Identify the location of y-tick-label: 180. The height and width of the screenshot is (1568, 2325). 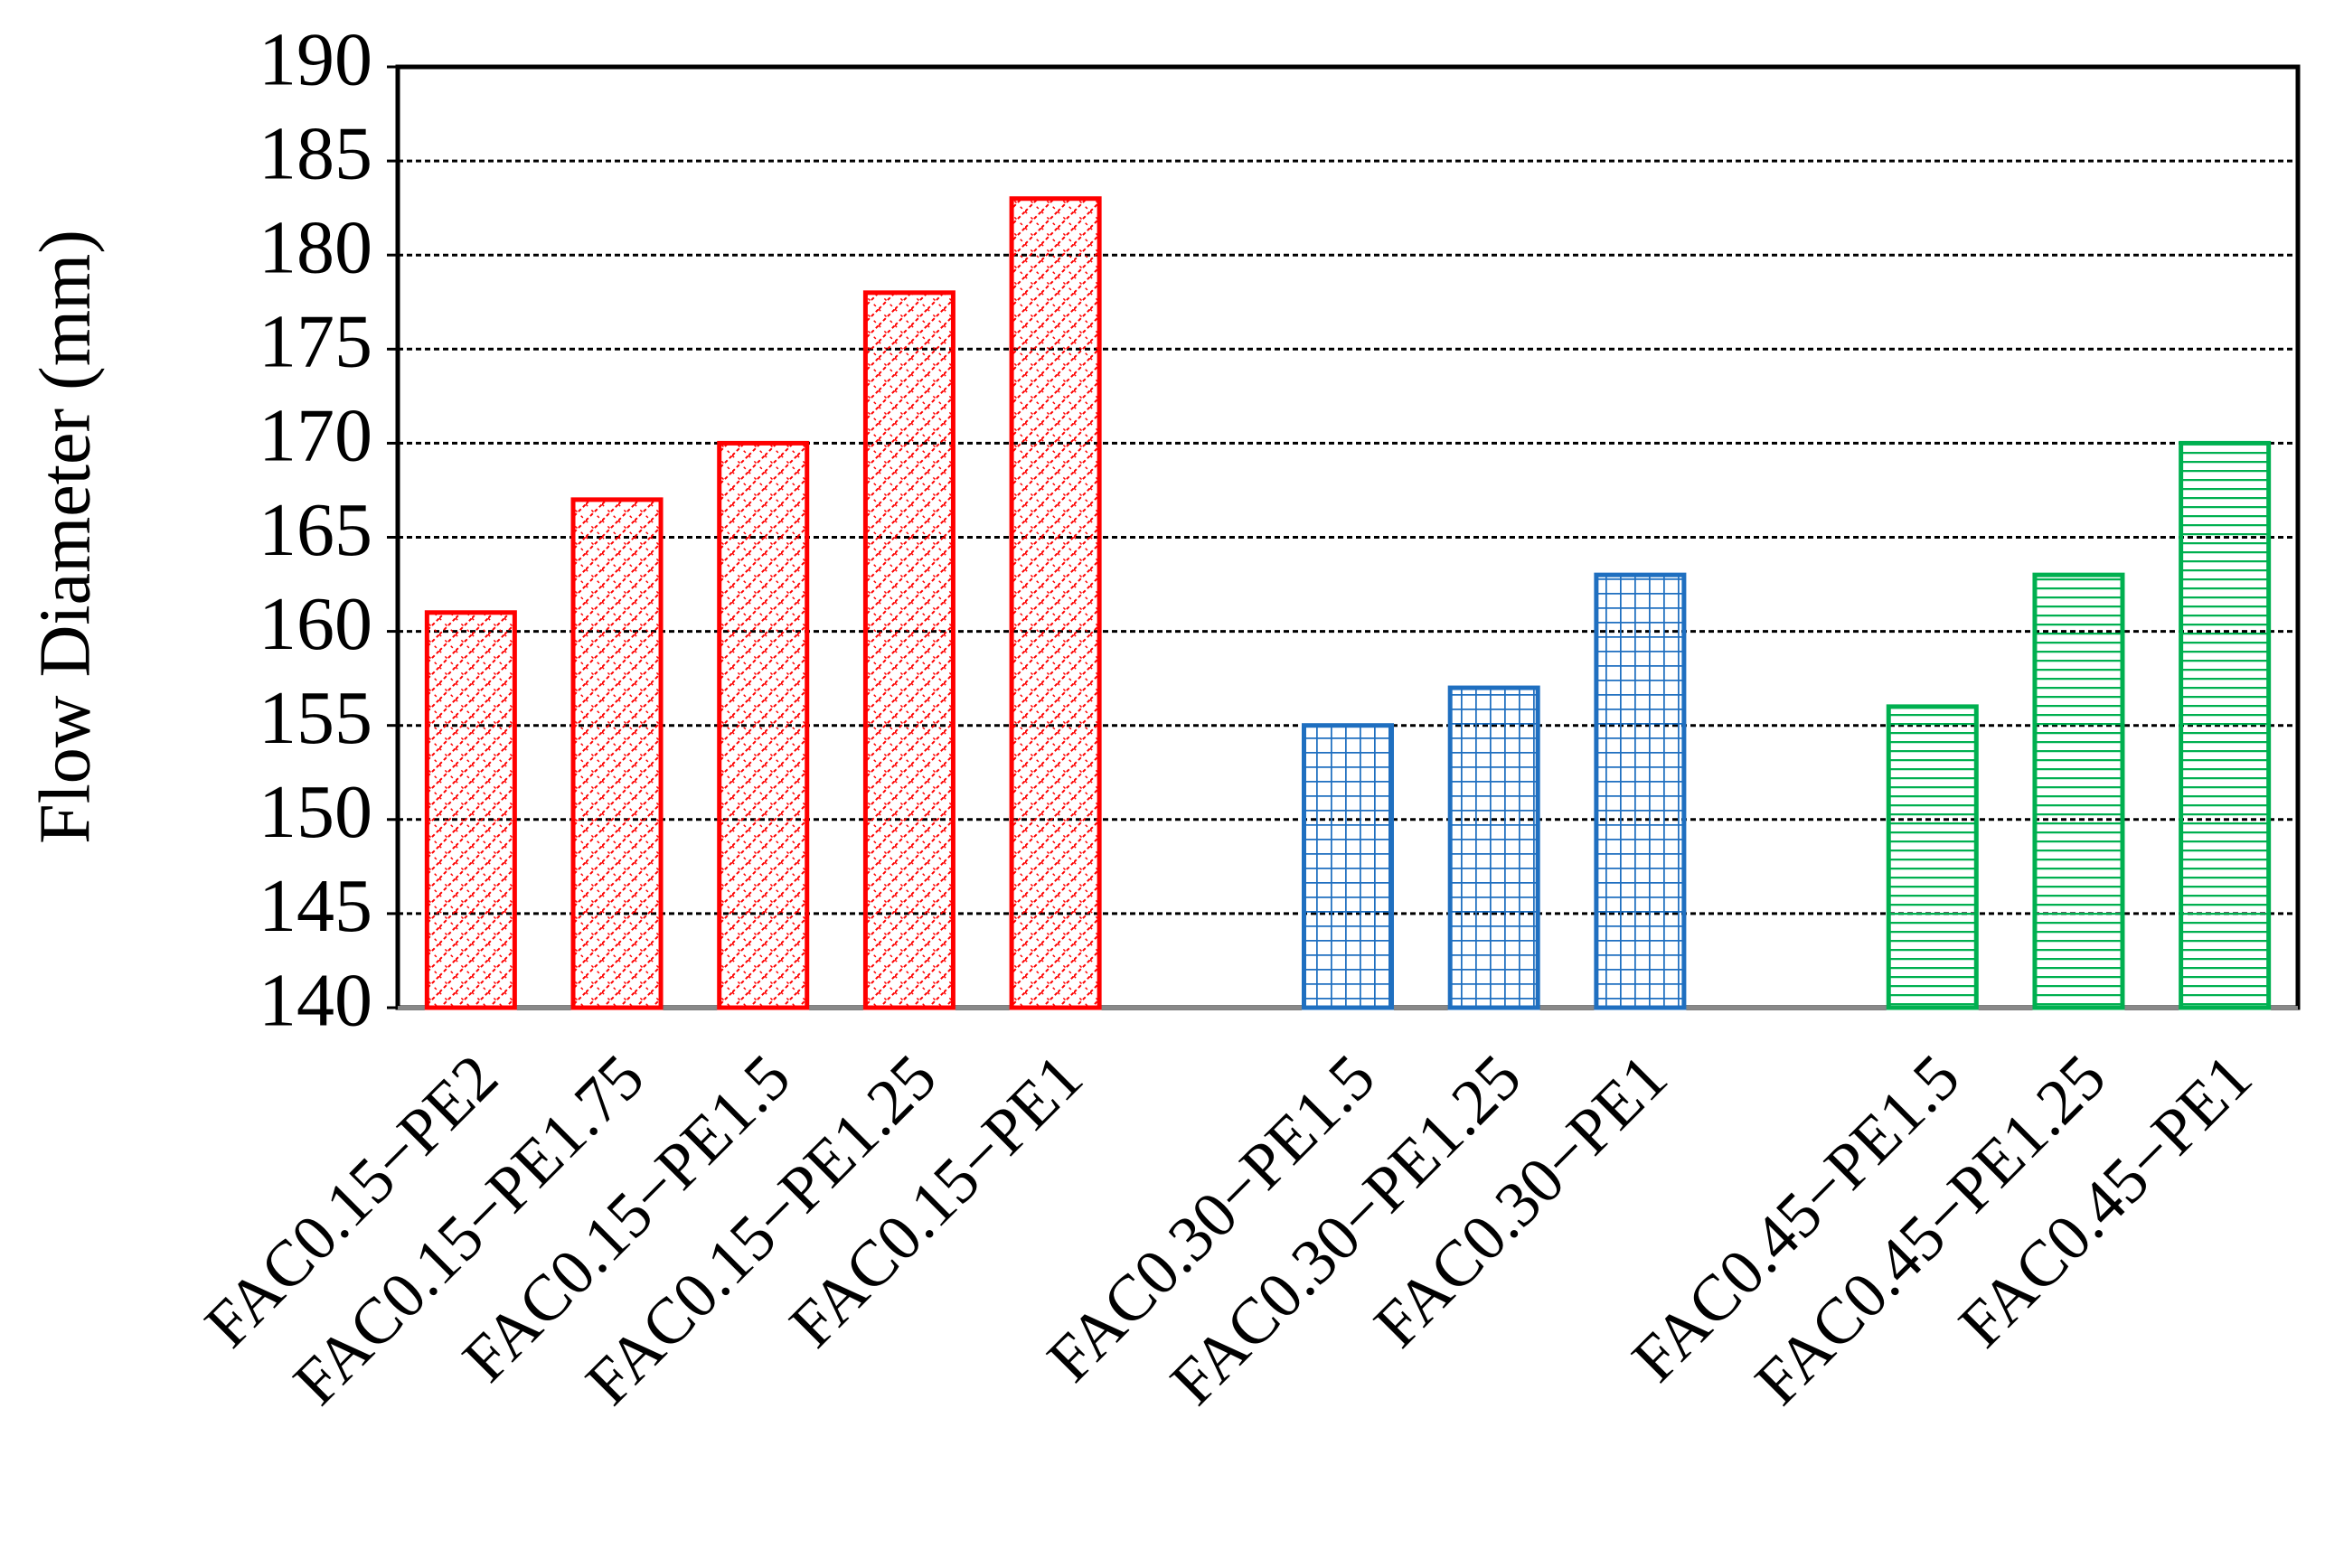
(315, 247).